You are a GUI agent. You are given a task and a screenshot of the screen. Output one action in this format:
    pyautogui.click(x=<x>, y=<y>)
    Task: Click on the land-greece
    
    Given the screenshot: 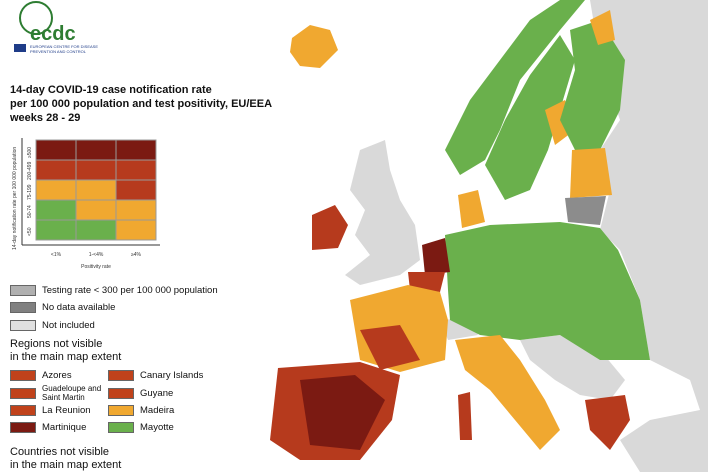 What is the action you would take?
    pyautogui.click(x=607, y=422)
    